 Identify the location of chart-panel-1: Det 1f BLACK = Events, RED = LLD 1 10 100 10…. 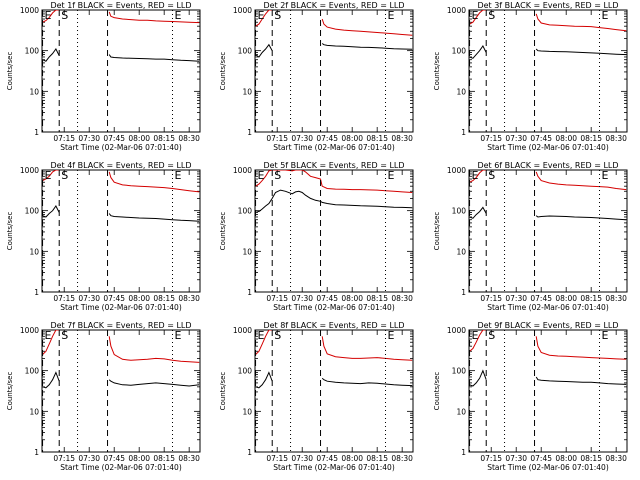
(103, 76).